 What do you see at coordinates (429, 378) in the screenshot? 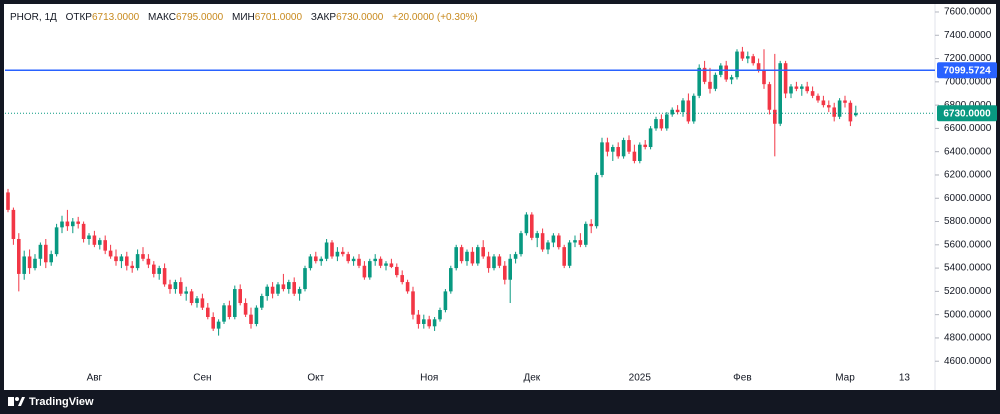
I see `x-tick-label: Ноя` at bounding box center [429, 378].